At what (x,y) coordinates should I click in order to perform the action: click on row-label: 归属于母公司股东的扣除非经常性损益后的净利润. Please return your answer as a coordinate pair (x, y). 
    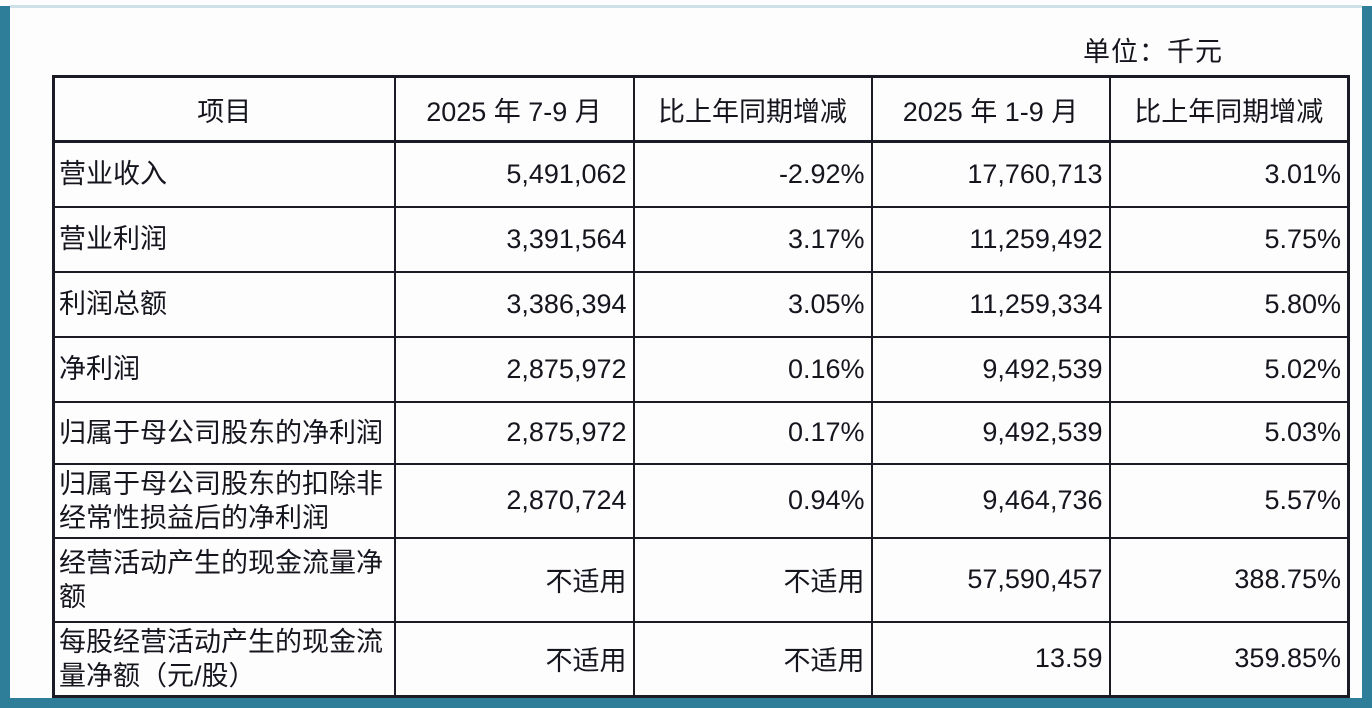
    Looking at the image, I should click on (224, 500).